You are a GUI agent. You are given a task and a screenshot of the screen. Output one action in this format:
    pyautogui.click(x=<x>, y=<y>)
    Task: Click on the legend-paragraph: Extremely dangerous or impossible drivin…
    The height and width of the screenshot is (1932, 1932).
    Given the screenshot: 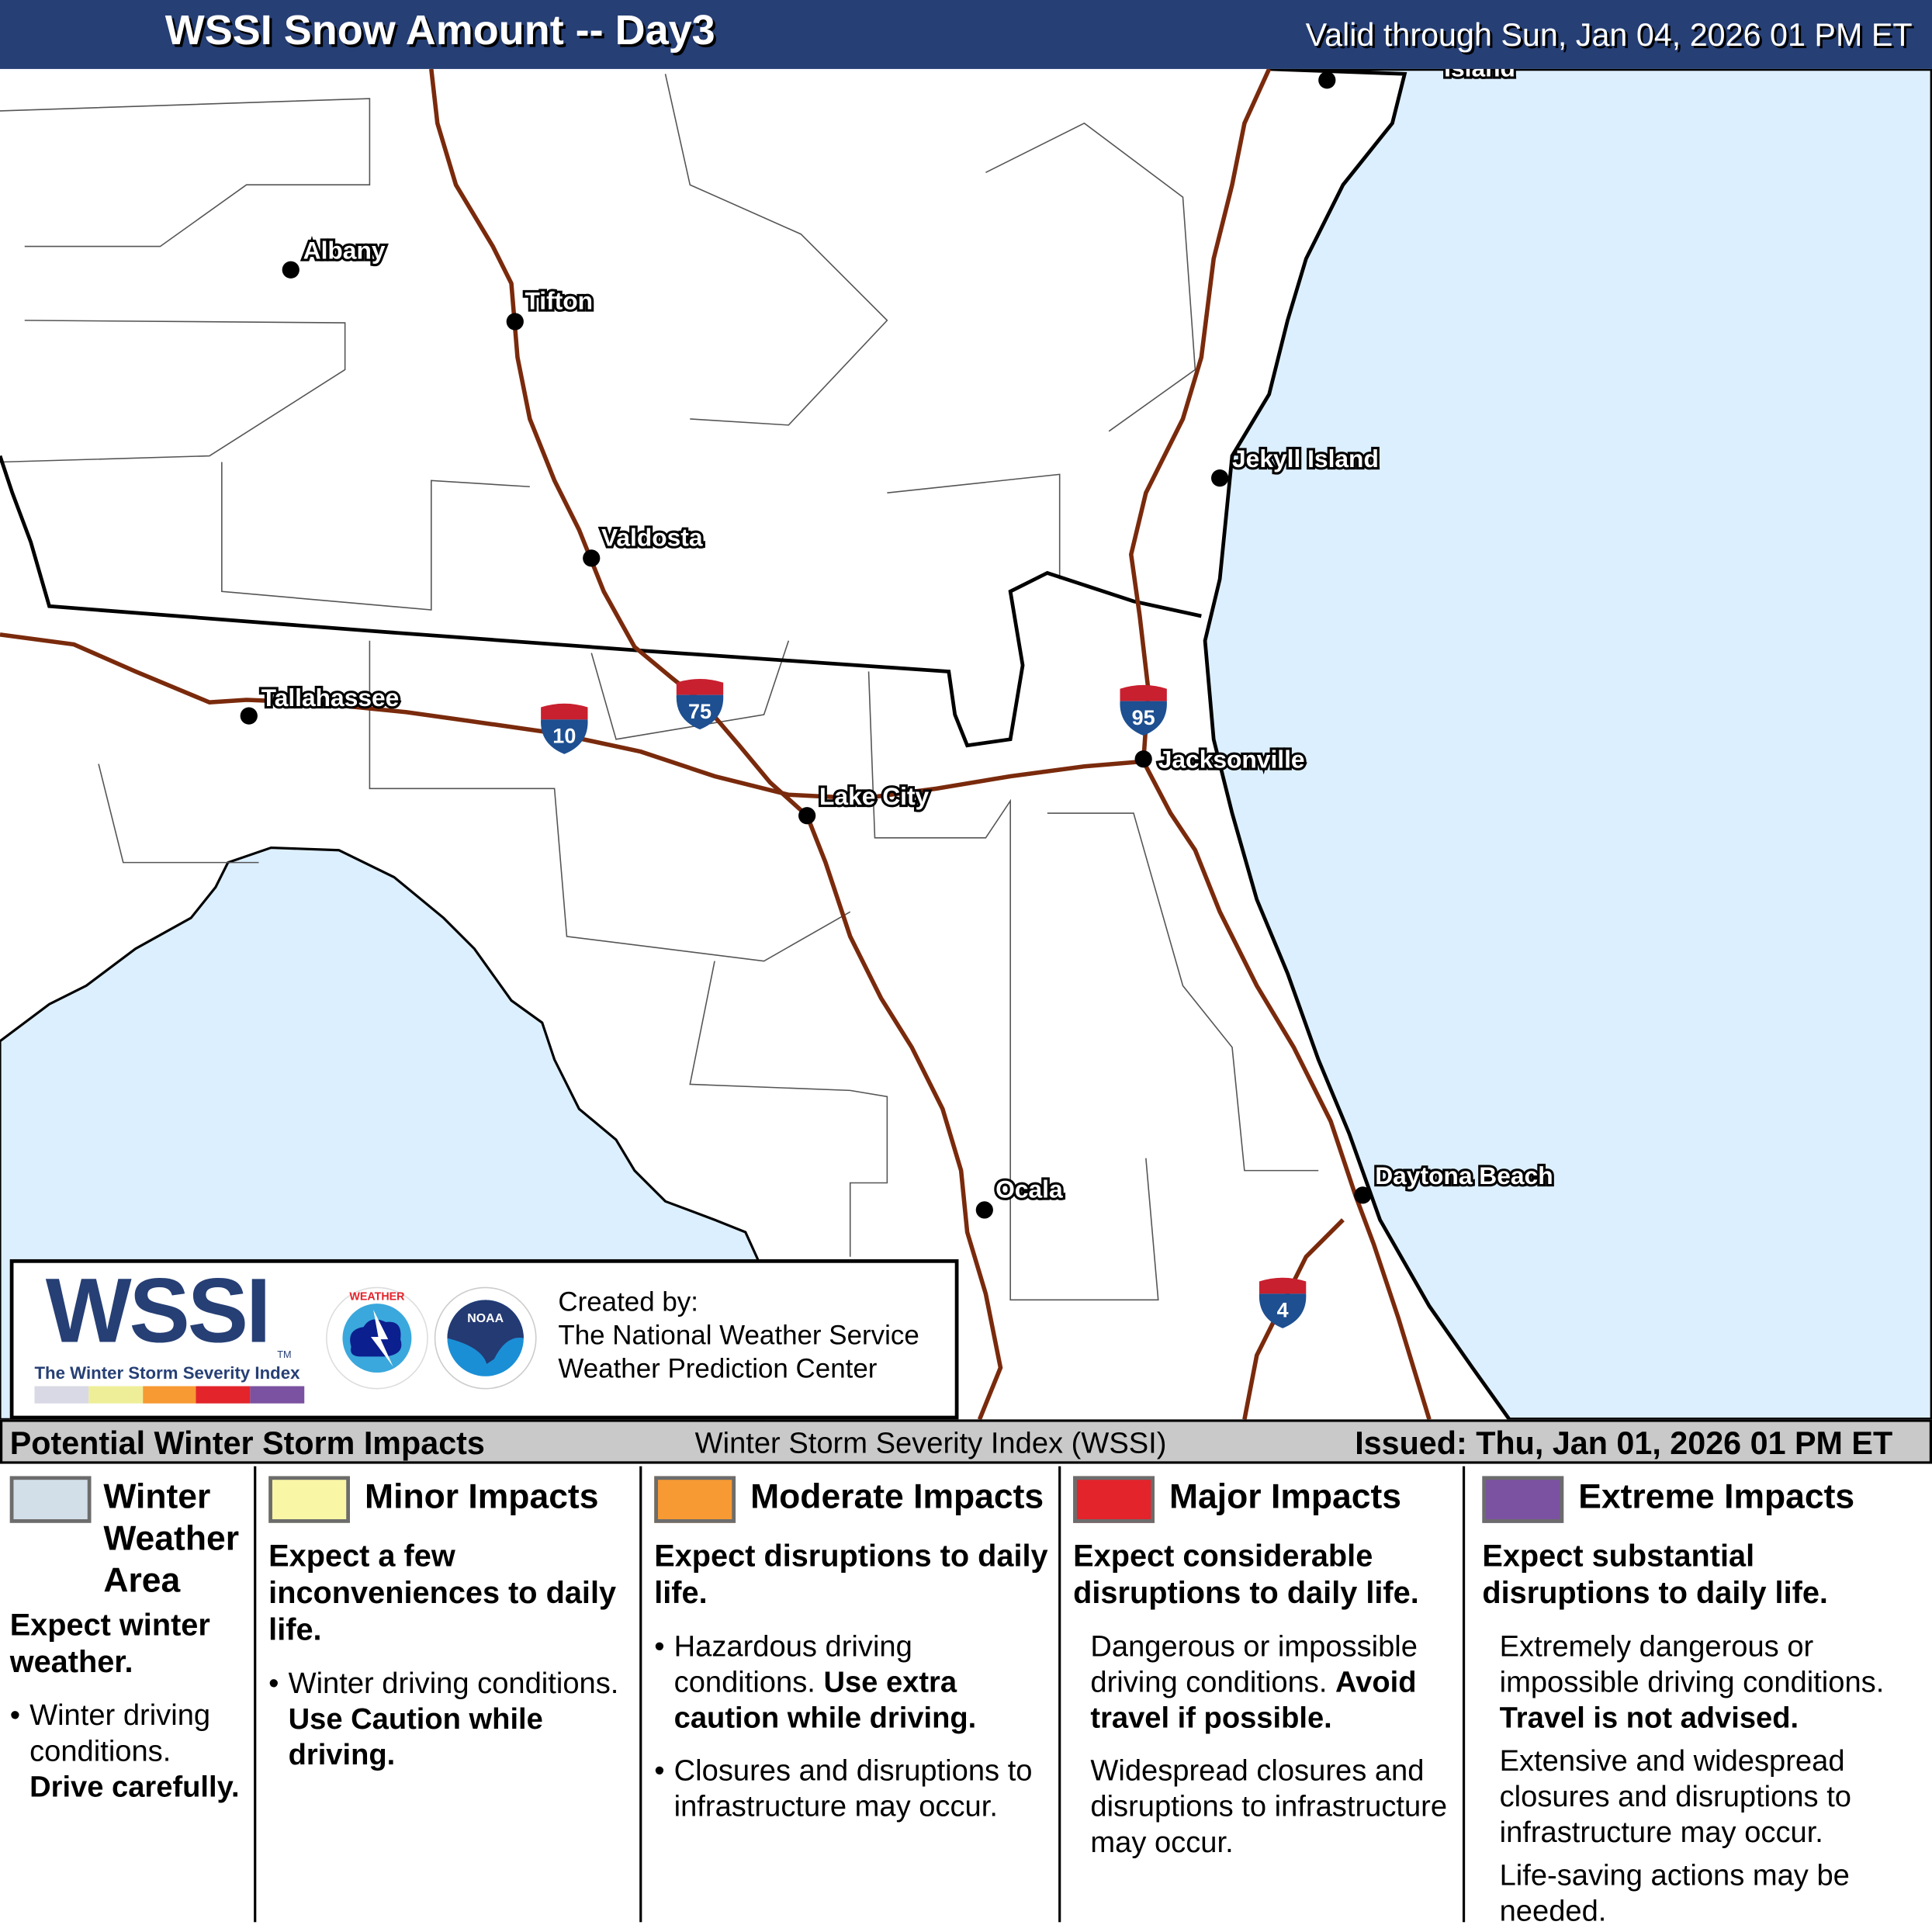 What is the action you would take?
    pyautogui.click(x=1704, y=1682)
    